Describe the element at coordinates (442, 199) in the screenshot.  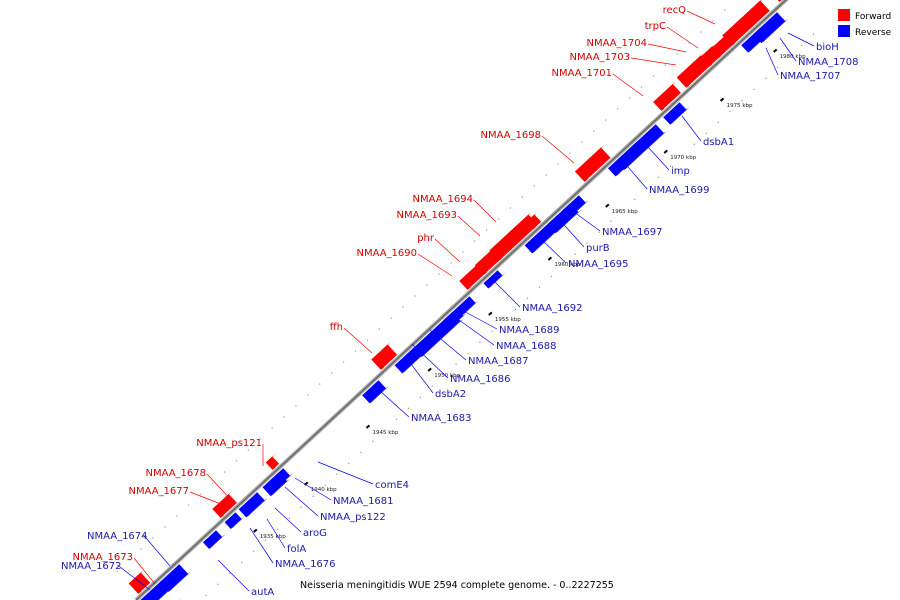
I see `forward-gene-label: NMAA_1694` at that location.